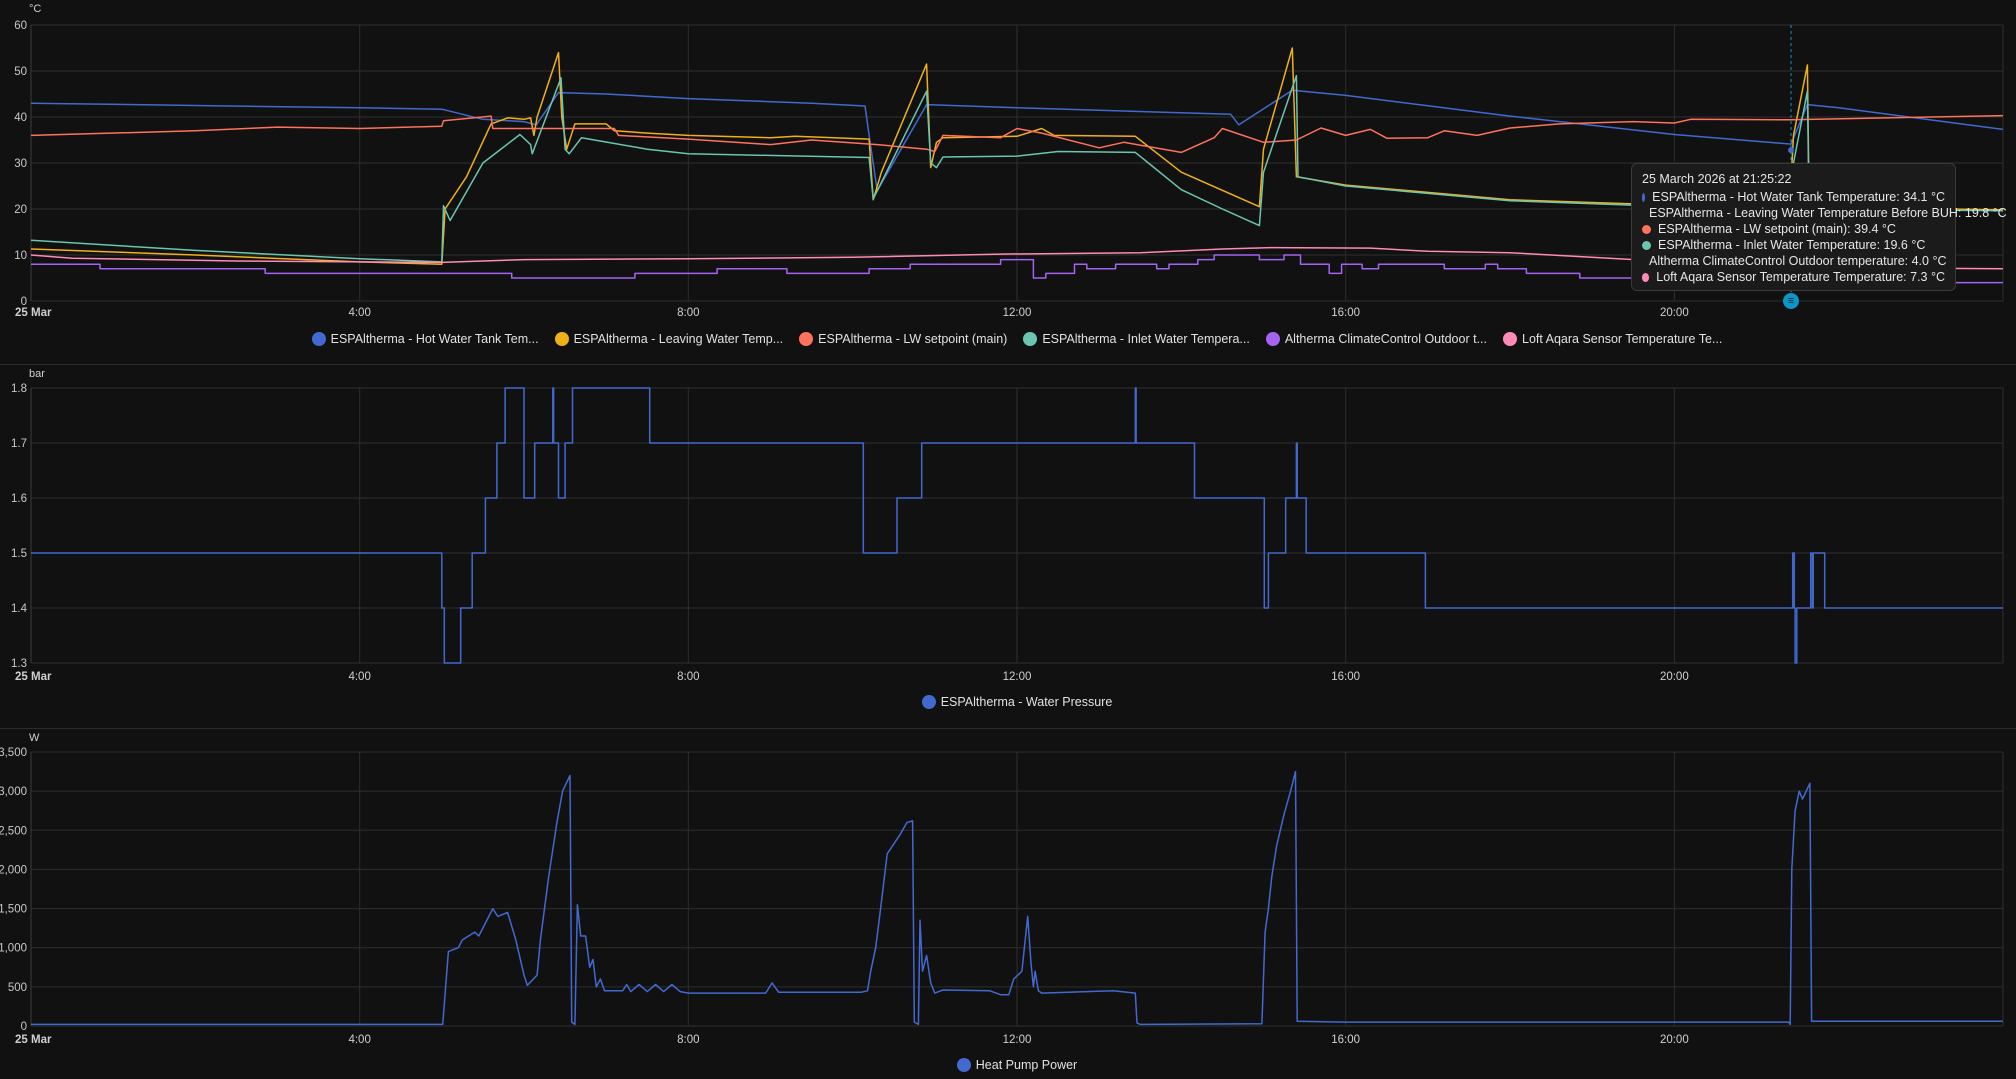 This screenshot has width=2016, height=1079. What do you see at coordinates (35, 9) in the screenshot?
I see `y-axis-unit: °C` at bounding box center [35, 9].